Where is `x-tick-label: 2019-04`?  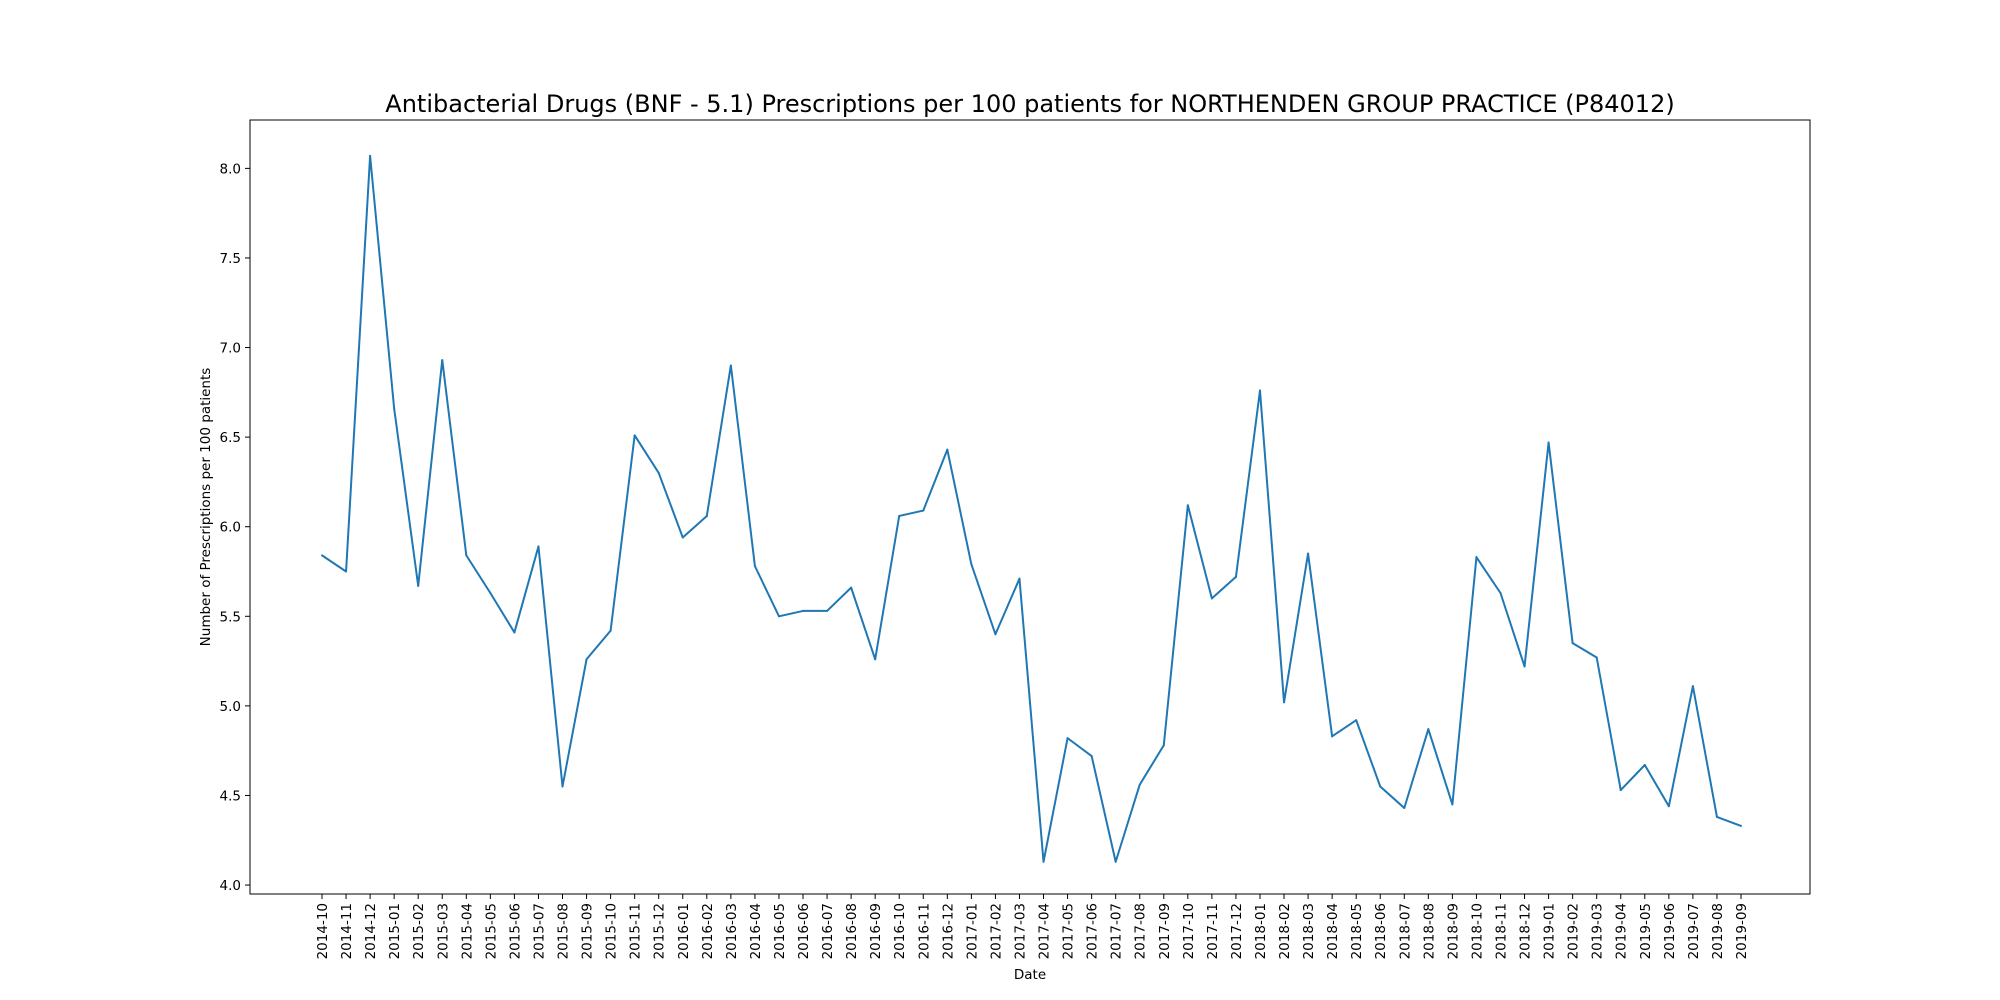 x-tick-label: 2019-04 is located at coordinates (1622, 931).